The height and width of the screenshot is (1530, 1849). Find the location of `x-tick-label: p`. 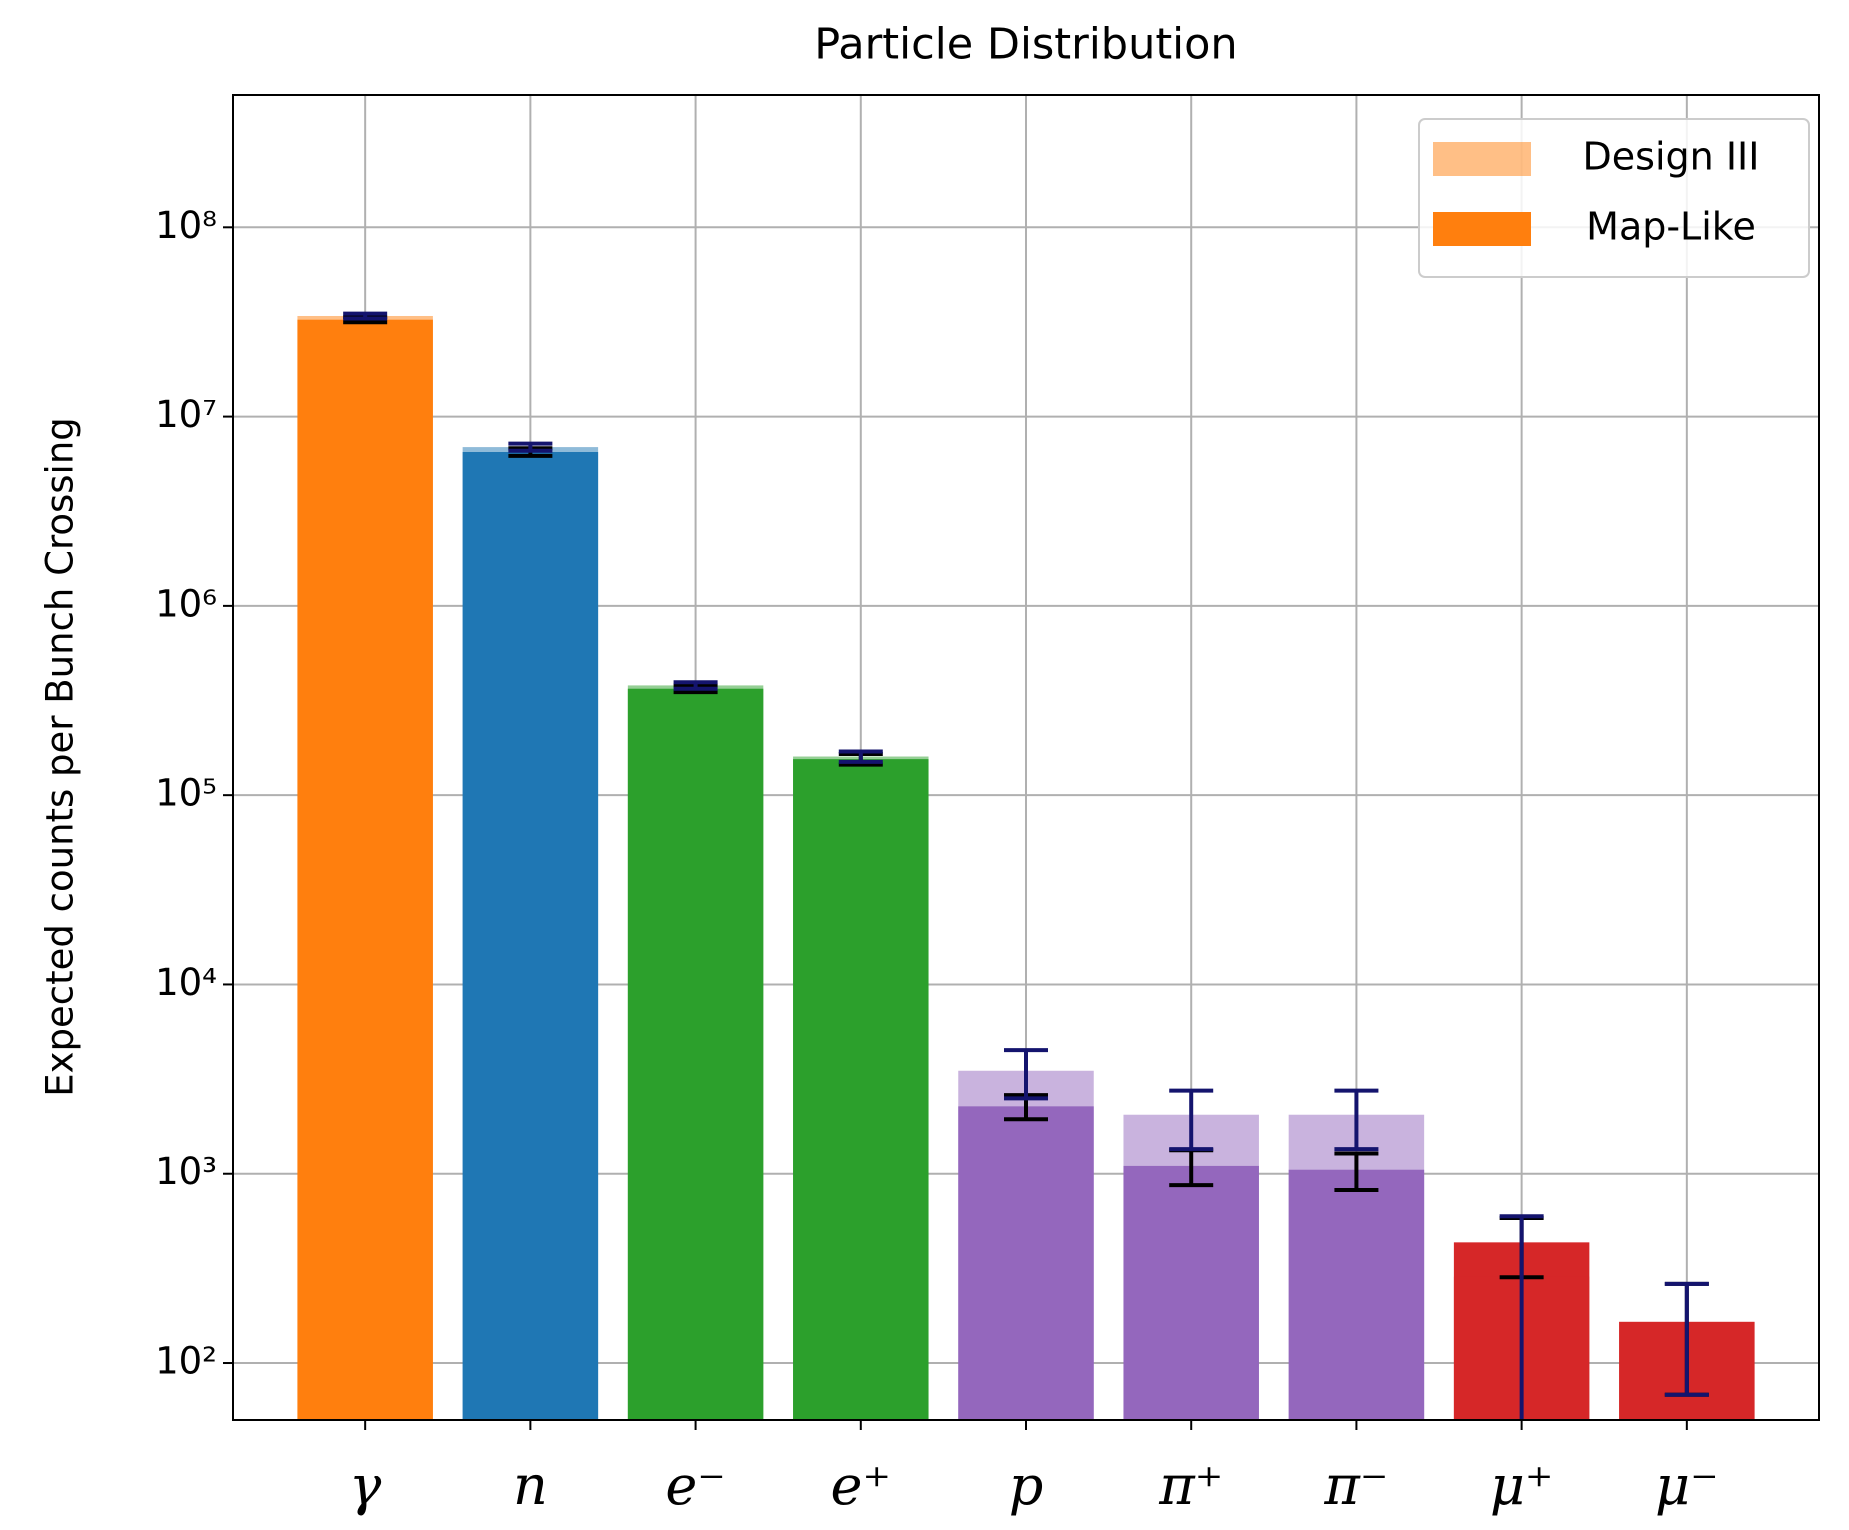

x-tick-label: p is located at coordinates (1026, 1485).